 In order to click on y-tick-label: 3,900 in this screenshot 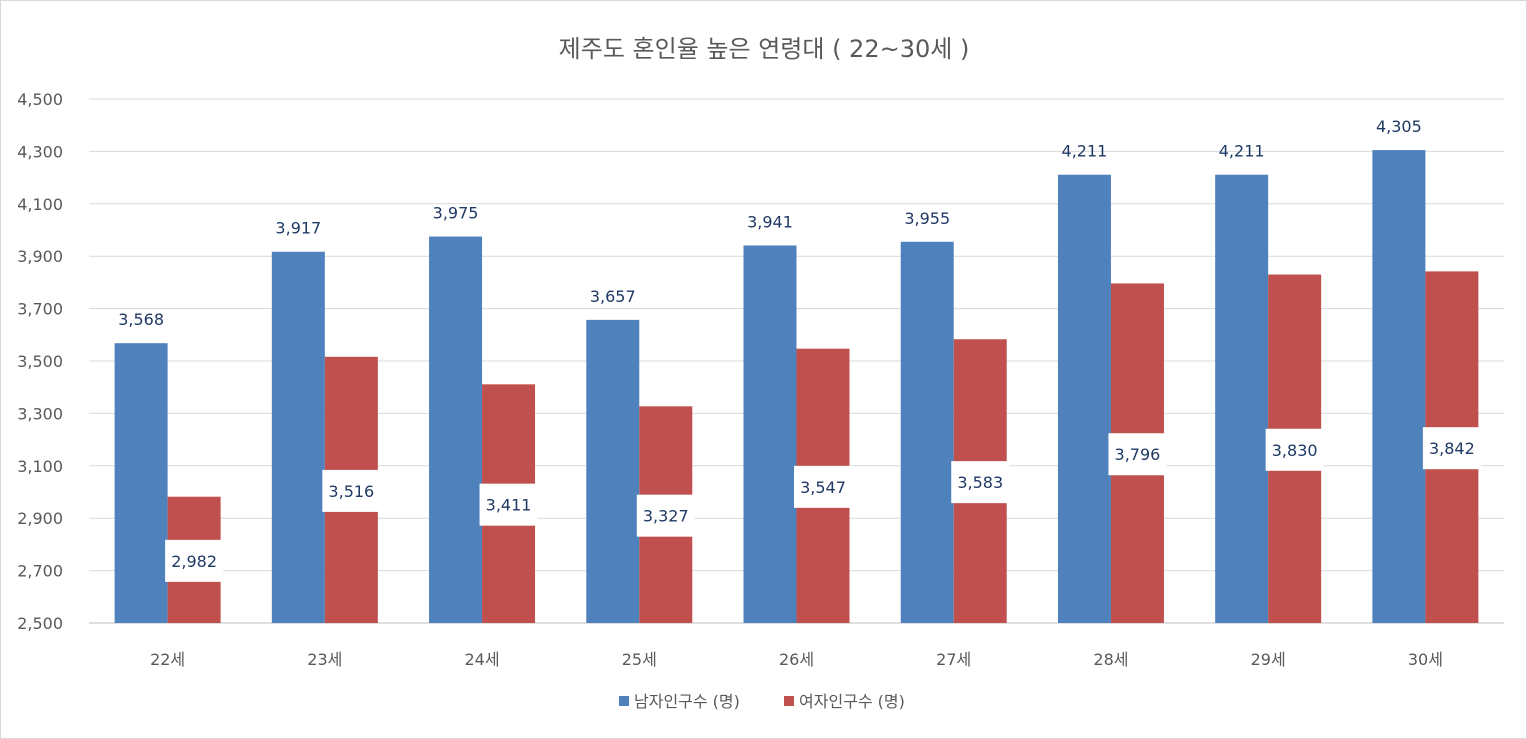, I will do `click(40, 256)`.